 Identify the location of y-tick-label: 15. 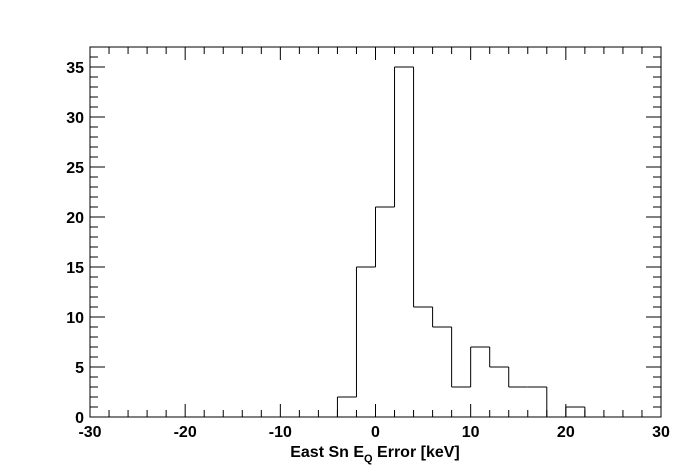
(75, 268).